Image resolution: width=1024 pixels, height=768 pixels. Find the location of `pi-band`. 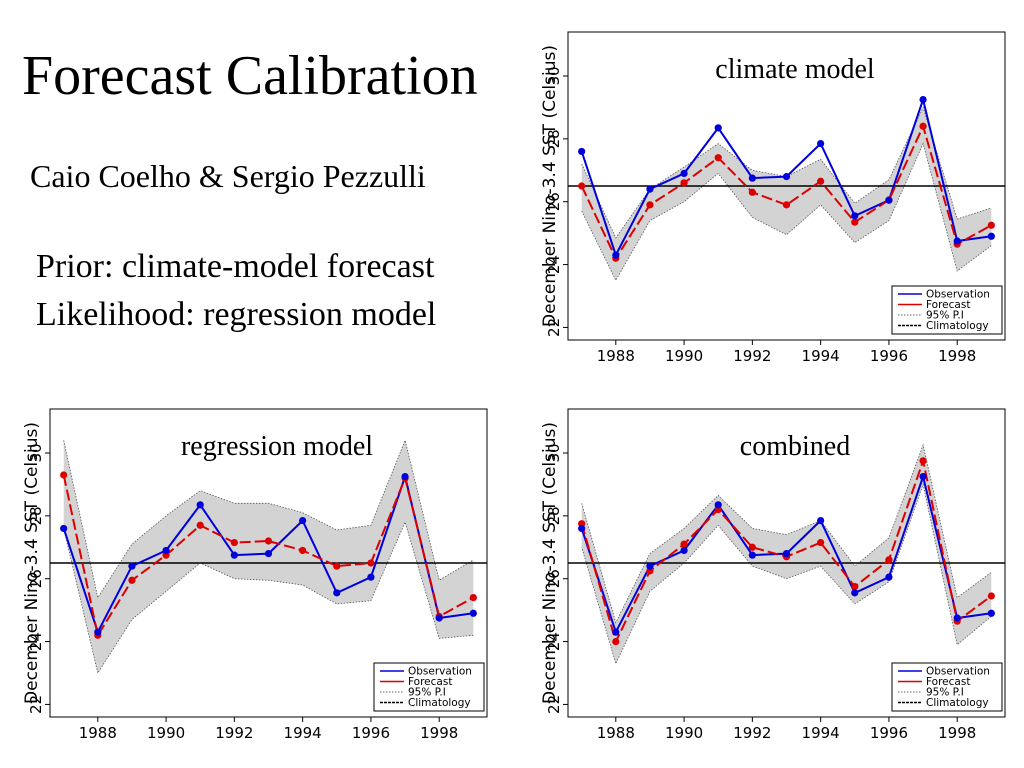

pi-band is located at coordinates (786, 194).